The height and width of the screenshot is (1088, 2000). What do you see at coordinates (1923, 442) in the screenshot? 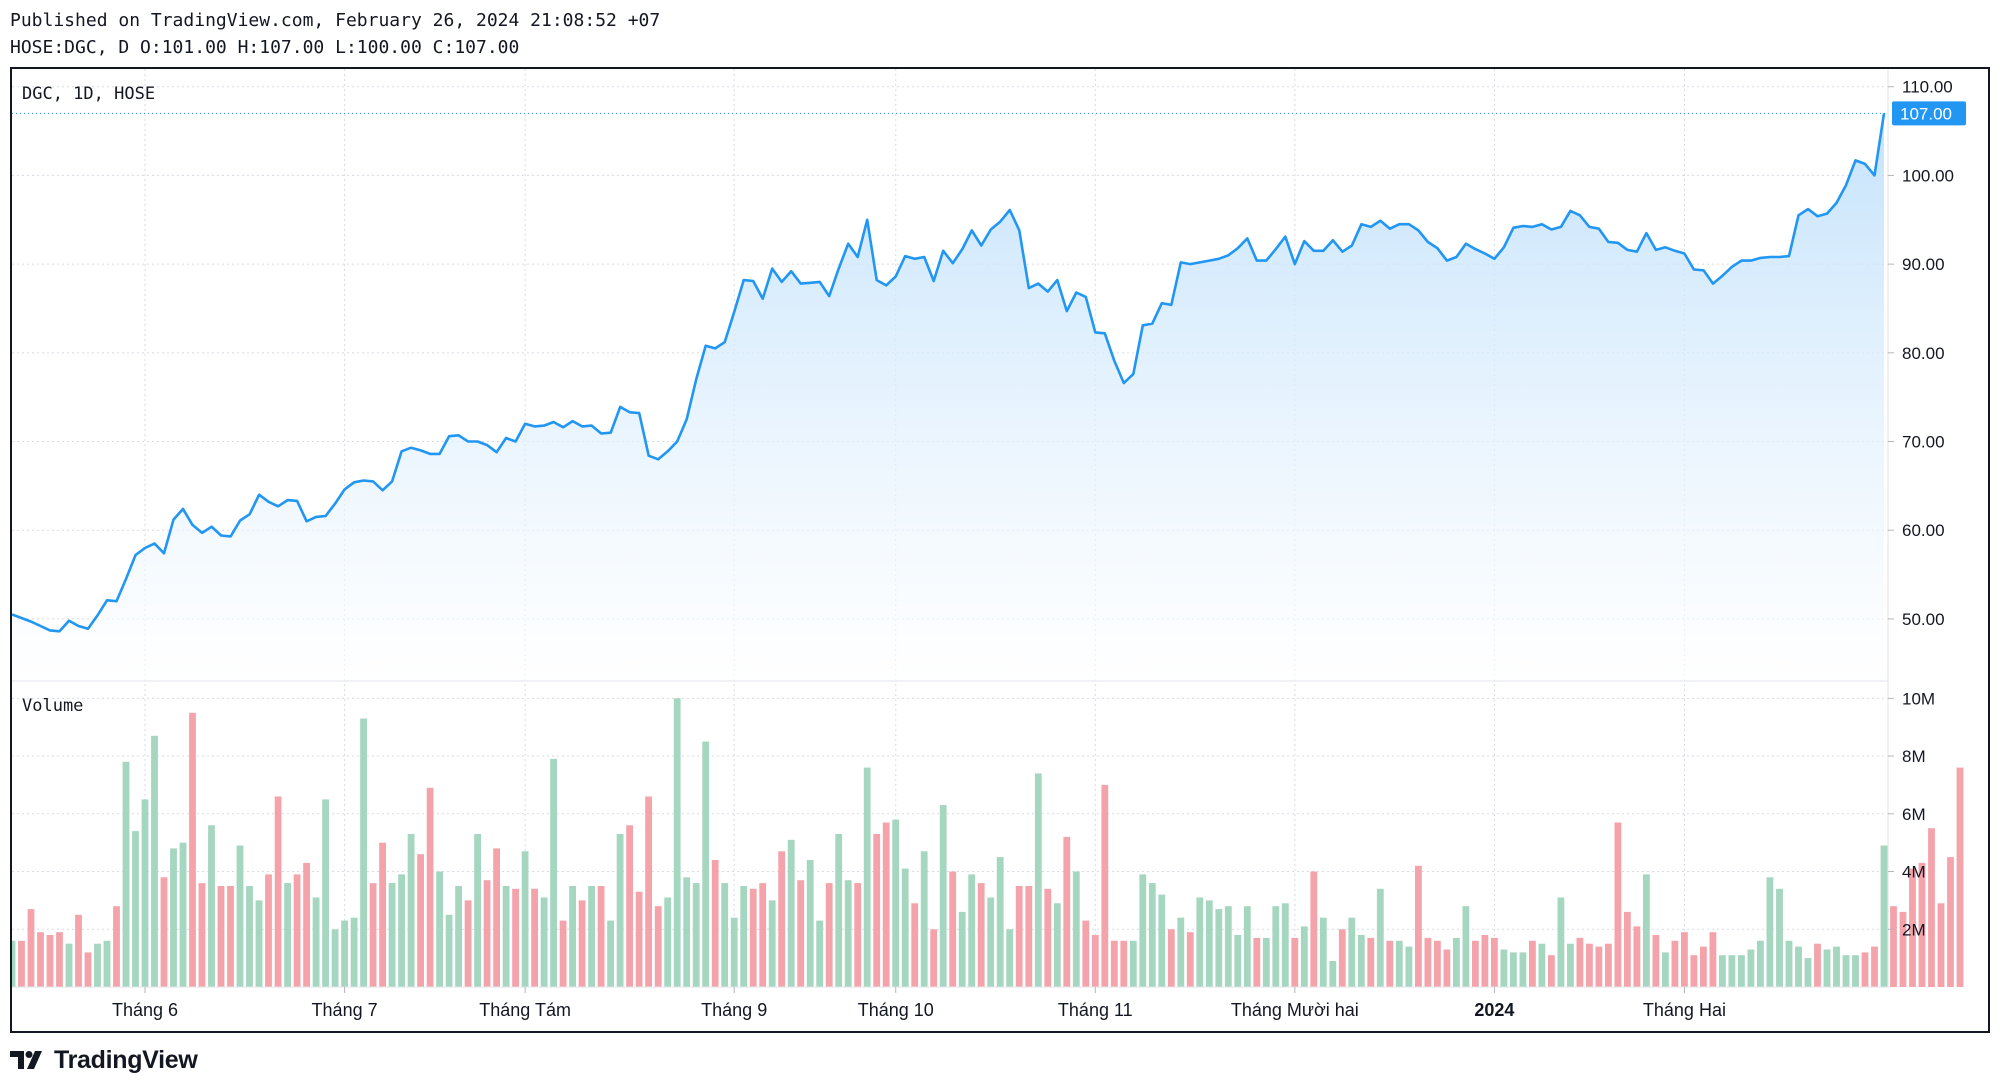
I see `price-axis-label: 70.00` at bounding box center [1923, 442].